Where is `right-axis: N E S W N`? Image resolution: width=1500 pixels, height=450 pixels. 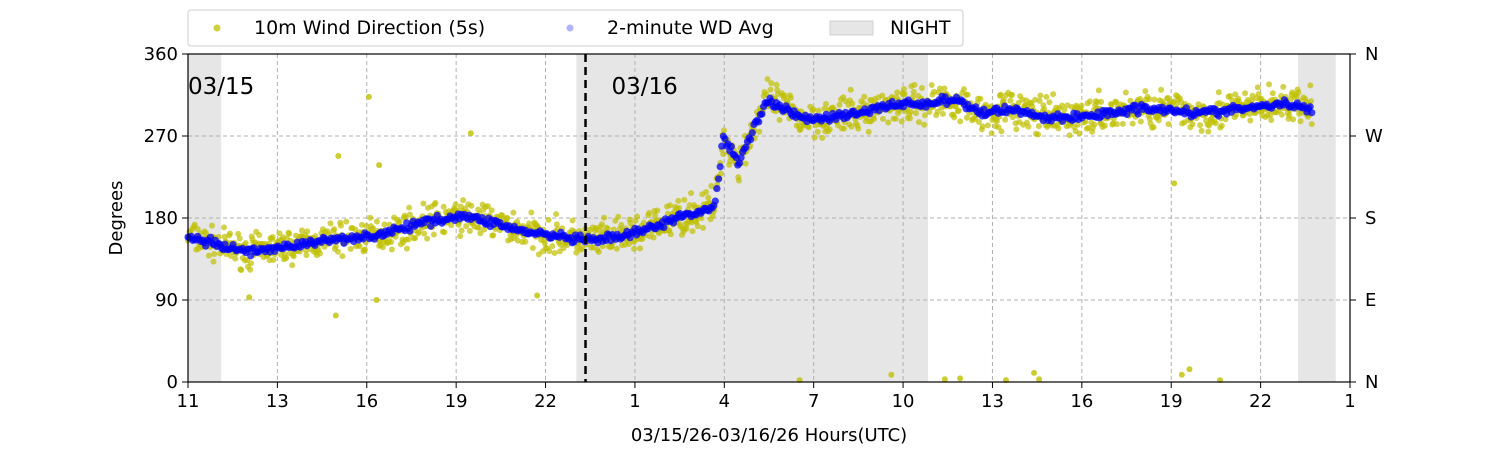 right-axis: N E S W N is located at coordinates (1366, 218).